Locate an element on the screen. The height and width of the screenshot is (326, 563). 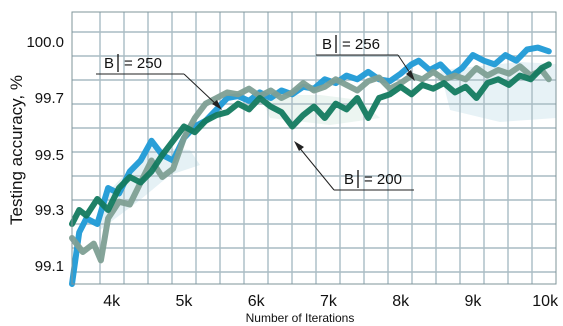
x-tick-label: 5k is located at coordinates (185, 301).